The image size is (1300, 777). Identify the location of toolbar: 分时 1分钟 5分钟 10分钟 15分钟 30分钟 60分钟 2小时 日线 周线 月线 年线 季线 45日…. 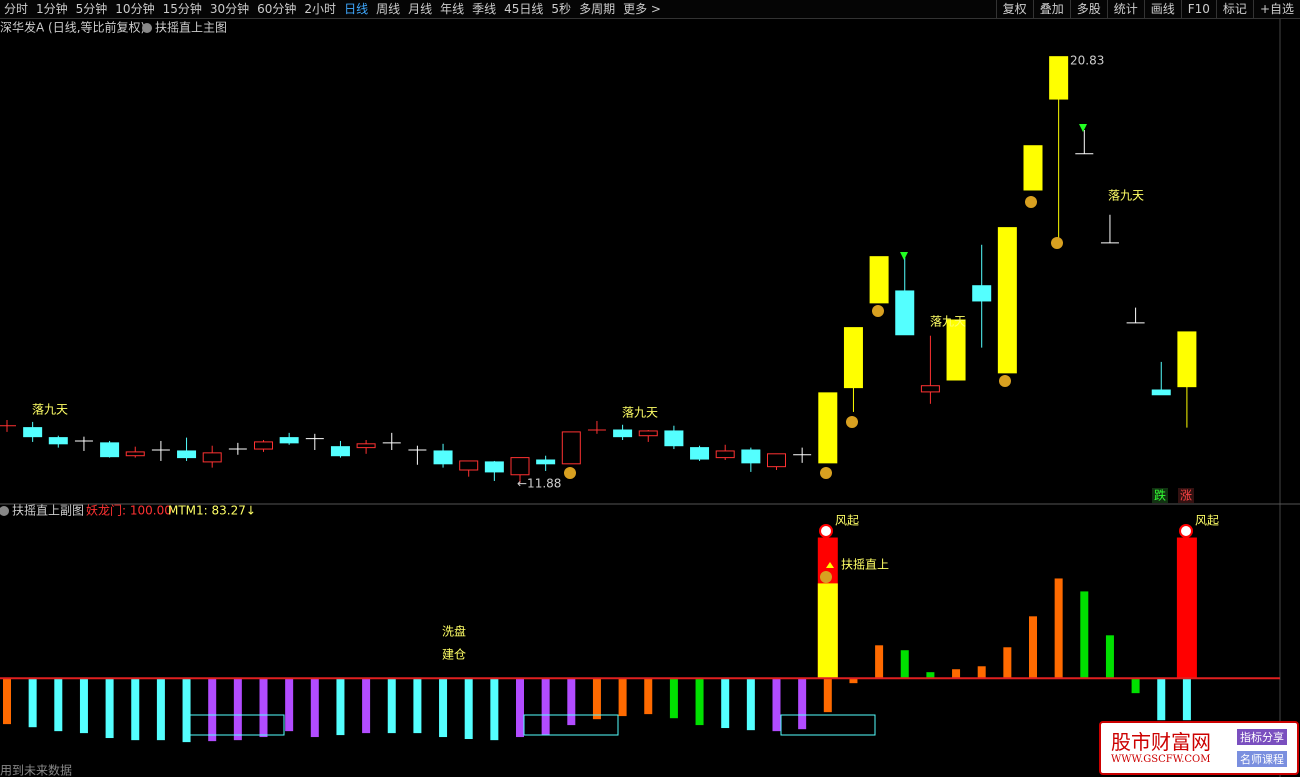
(650, 9).